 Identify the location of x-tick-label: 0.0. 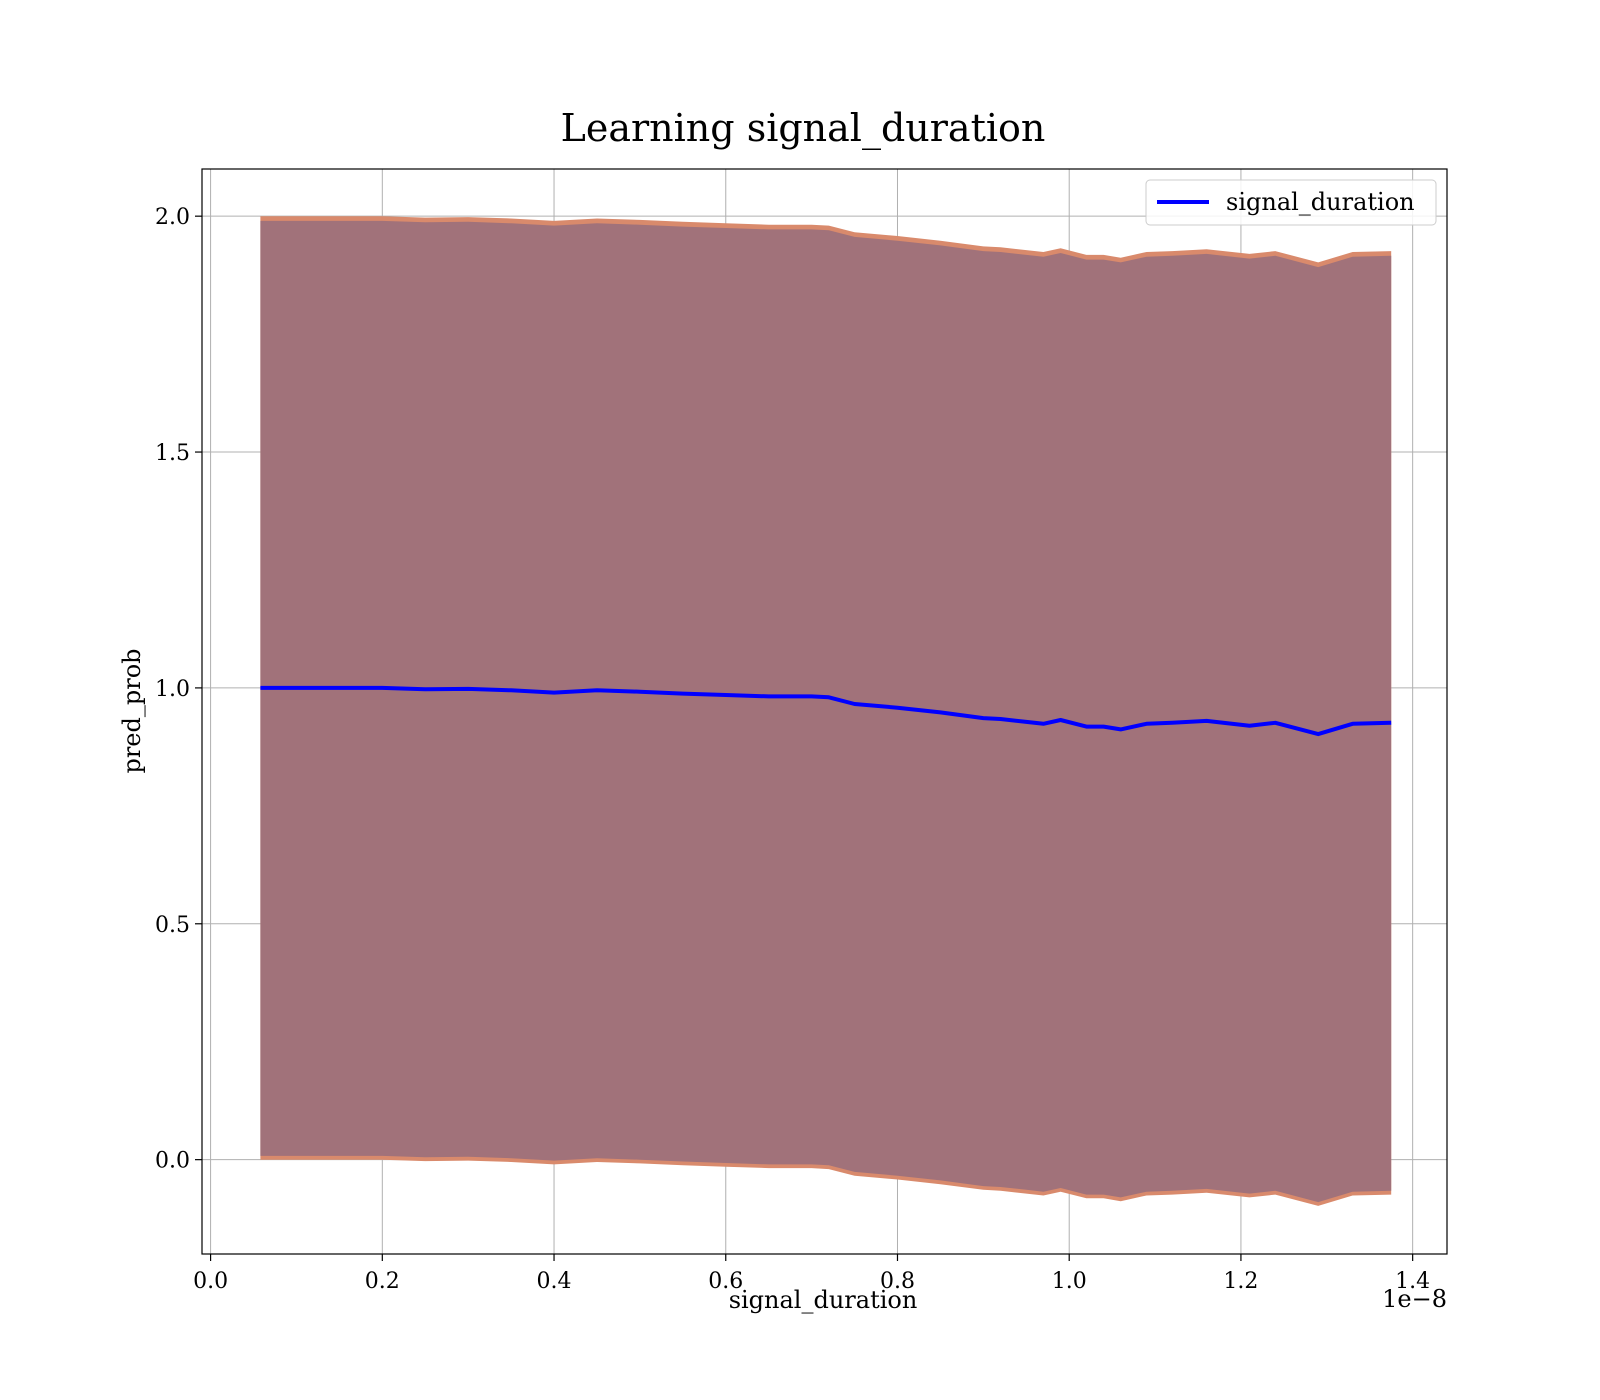
(210, 1281).